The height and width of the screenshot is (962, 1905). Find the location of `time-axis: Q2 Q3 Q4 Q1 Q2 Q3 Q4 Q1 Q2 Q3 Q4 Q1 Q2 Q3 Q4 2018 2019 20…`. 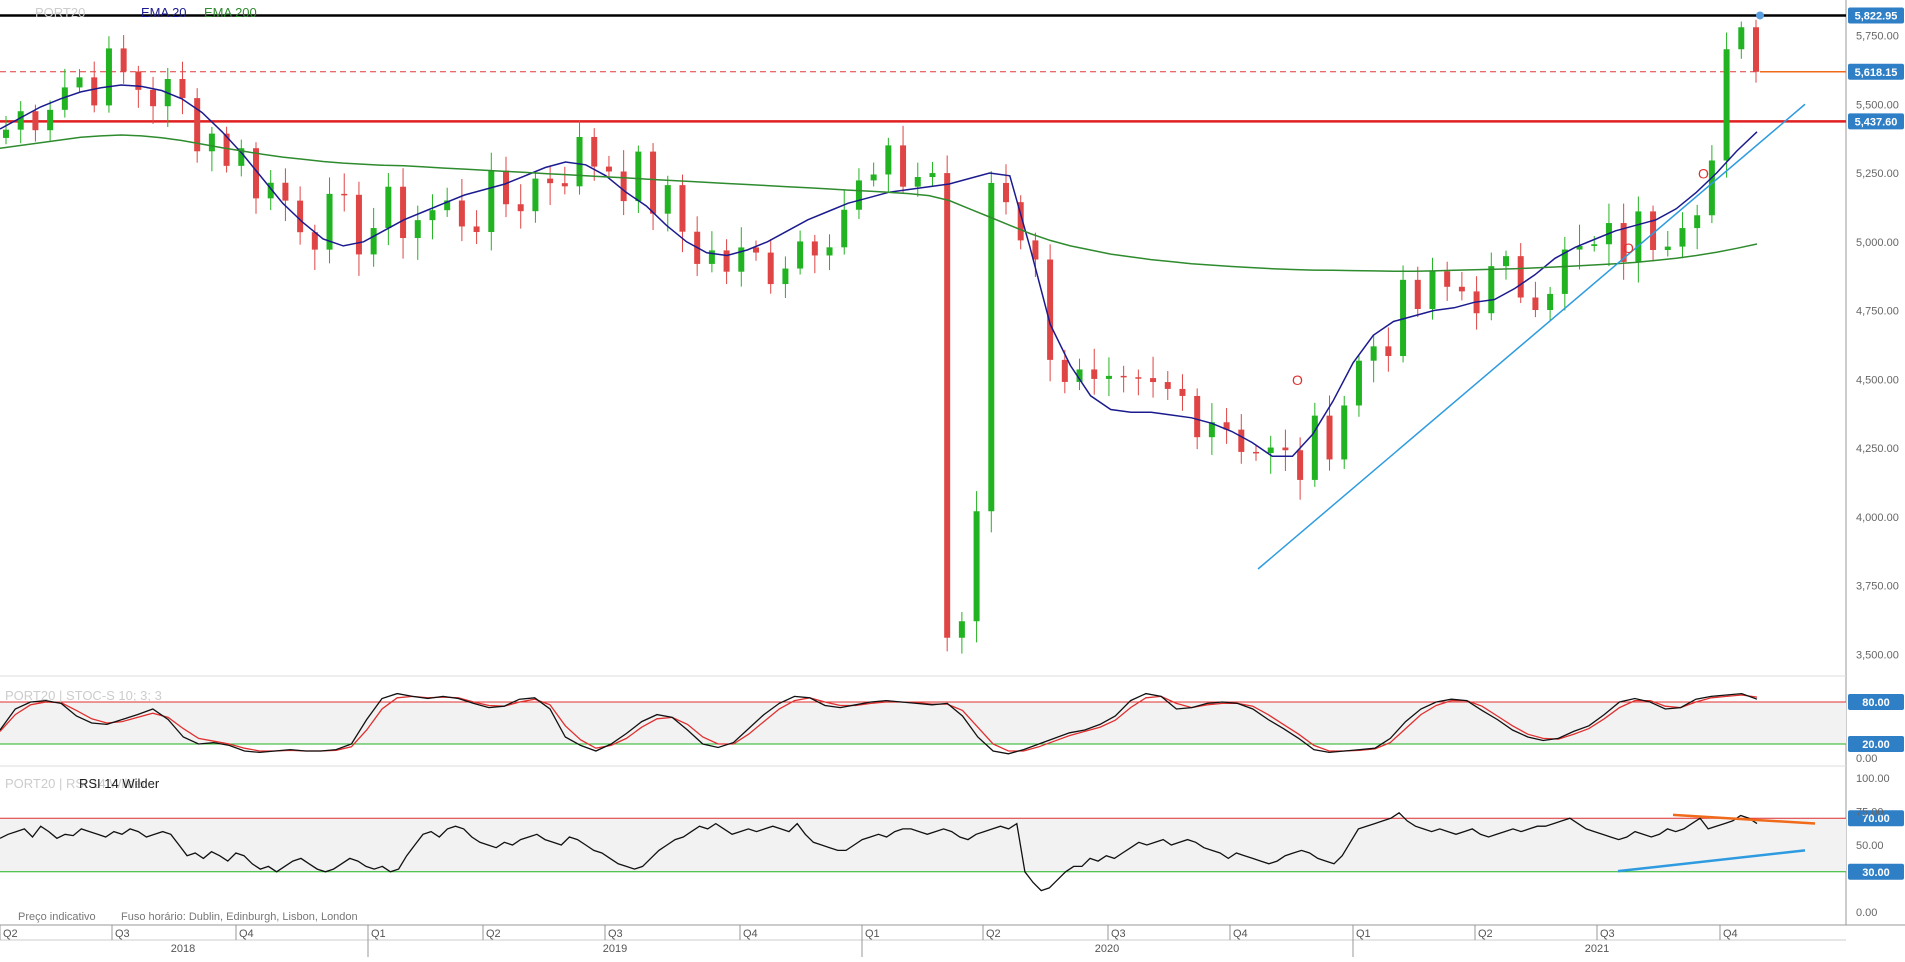

time-axis: Q2 Q3 Q4 Q1 Q2 Q3 Q4 Q1 Q2 Q3 Q4 Q1 Q2 Q3 Q4 2018 2019 20… is located at coordinates (869, 941).